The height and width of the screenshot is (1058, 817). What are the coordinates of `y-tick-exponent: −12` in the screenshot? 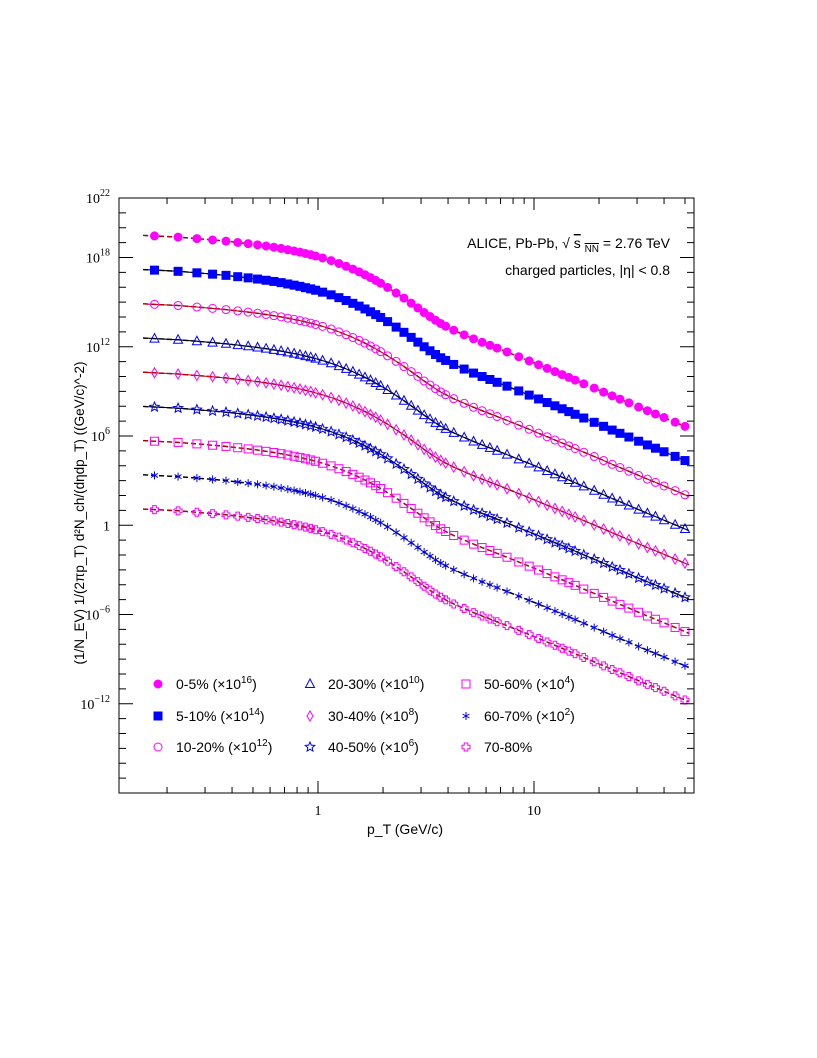 It's located at (102, 699).